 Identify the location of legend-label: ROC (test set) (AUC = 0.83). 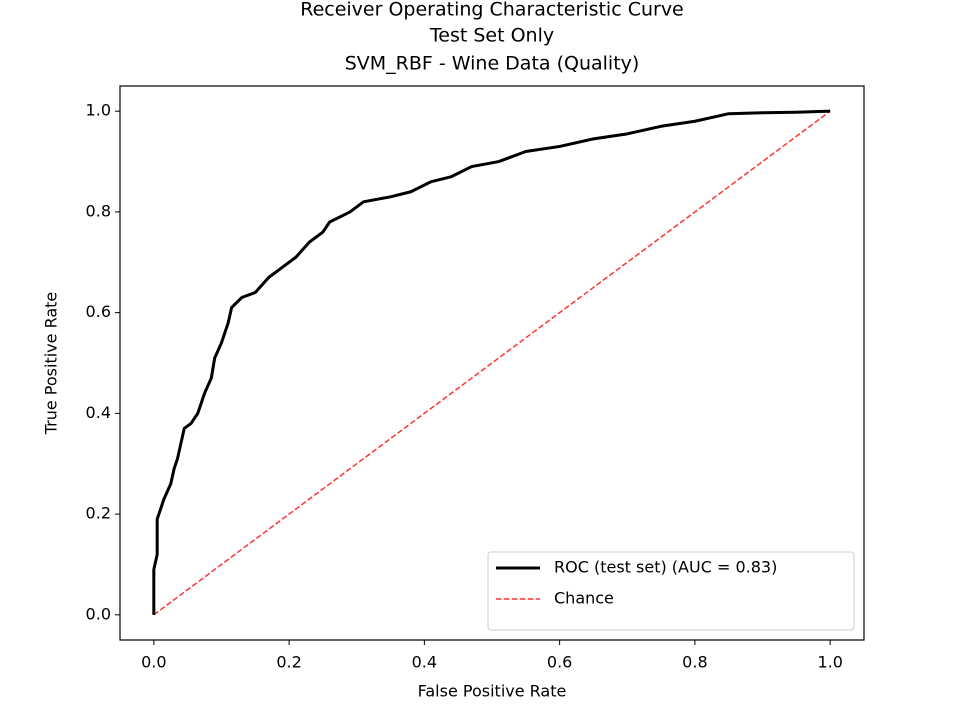
(665, 567).